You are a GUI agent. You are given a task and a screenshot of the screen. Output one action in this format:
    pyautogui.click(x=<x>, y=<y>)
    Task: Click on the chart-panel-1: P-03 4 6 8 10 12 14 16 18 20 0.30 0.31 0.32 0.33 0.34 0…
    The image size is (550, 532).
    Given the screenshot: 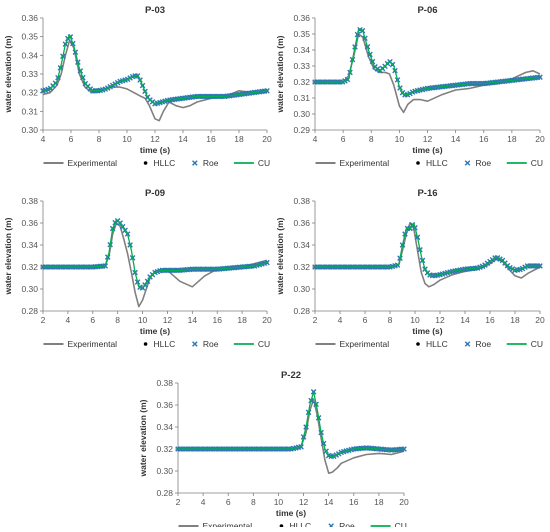 What is the action you would take?
    pyautogui.click(x=137, y=86)
    